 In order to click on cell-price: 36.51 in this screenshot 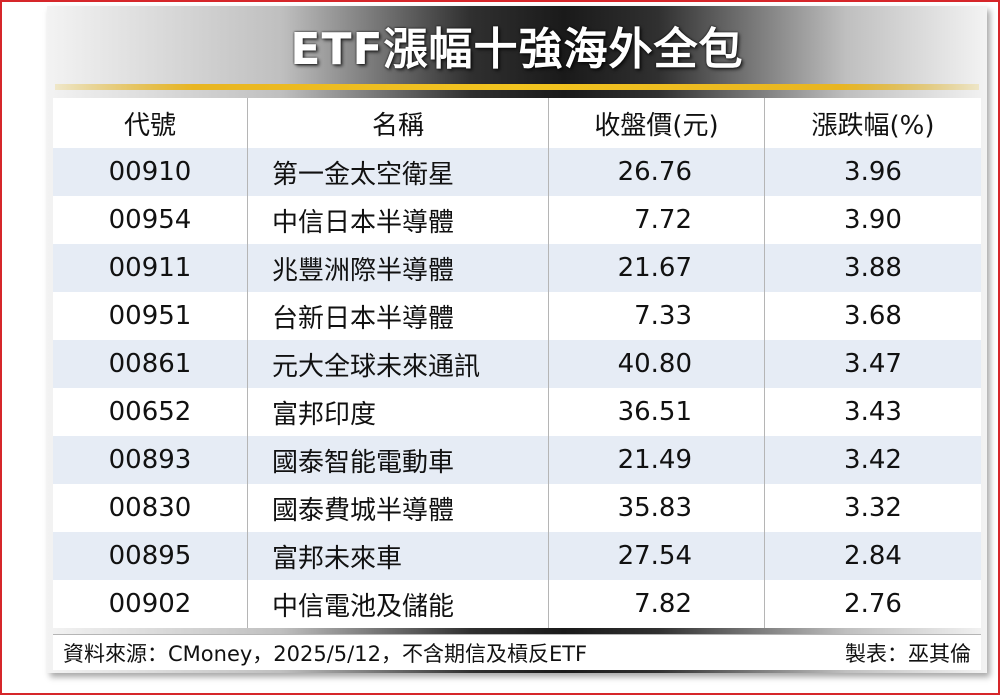, I will do `click(656, 412)`.